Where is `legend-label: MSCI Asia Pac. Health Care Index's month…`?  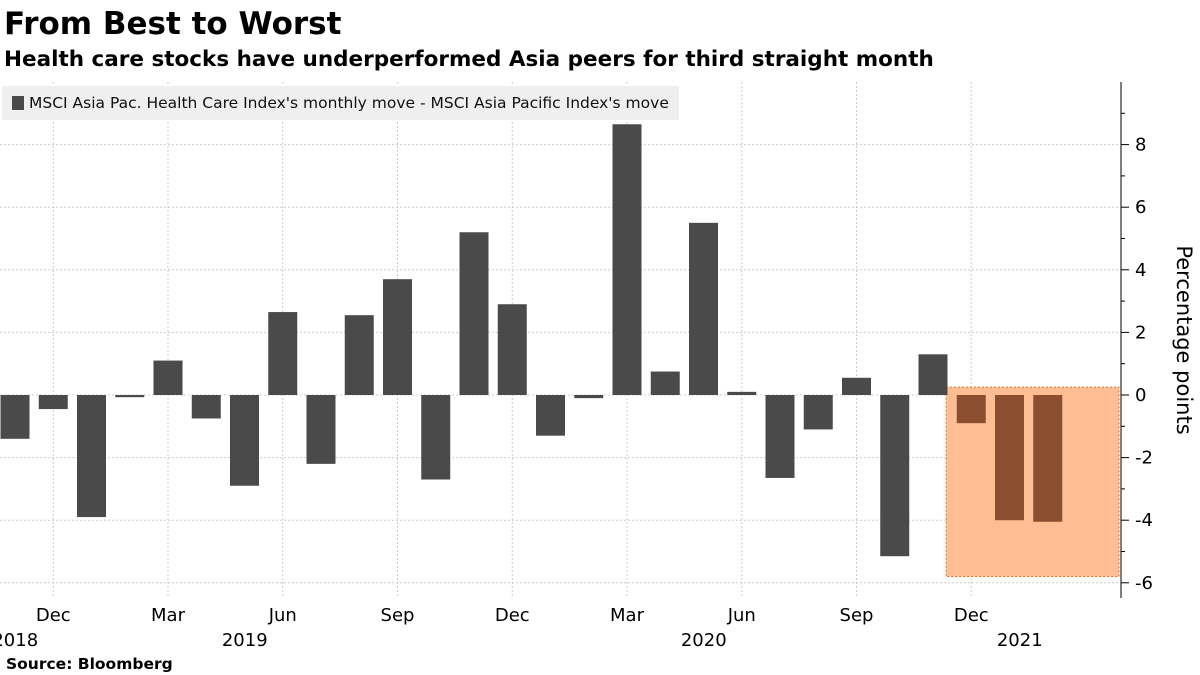
legend-label: MSCI Asia Pac. Health Care Index's month… is located at coordinates (349, 103).